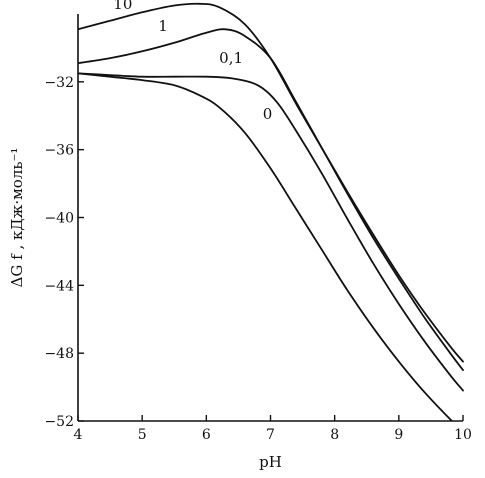  What do you see at coordinates (142, 435) in the screenshot?
I see `x-tick-label: 5` at bounding box center [142, 435].